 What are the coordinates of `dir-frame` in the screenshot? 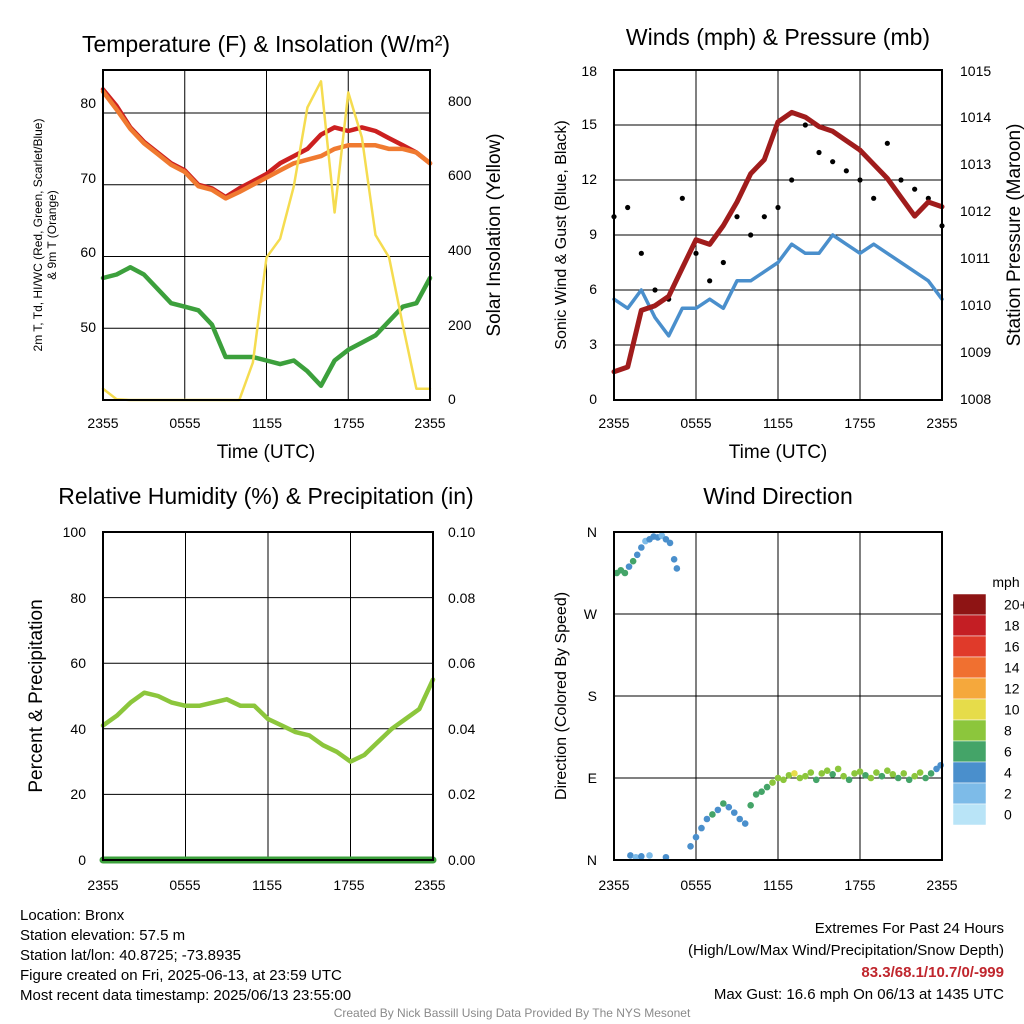 It's located at (778, 696).